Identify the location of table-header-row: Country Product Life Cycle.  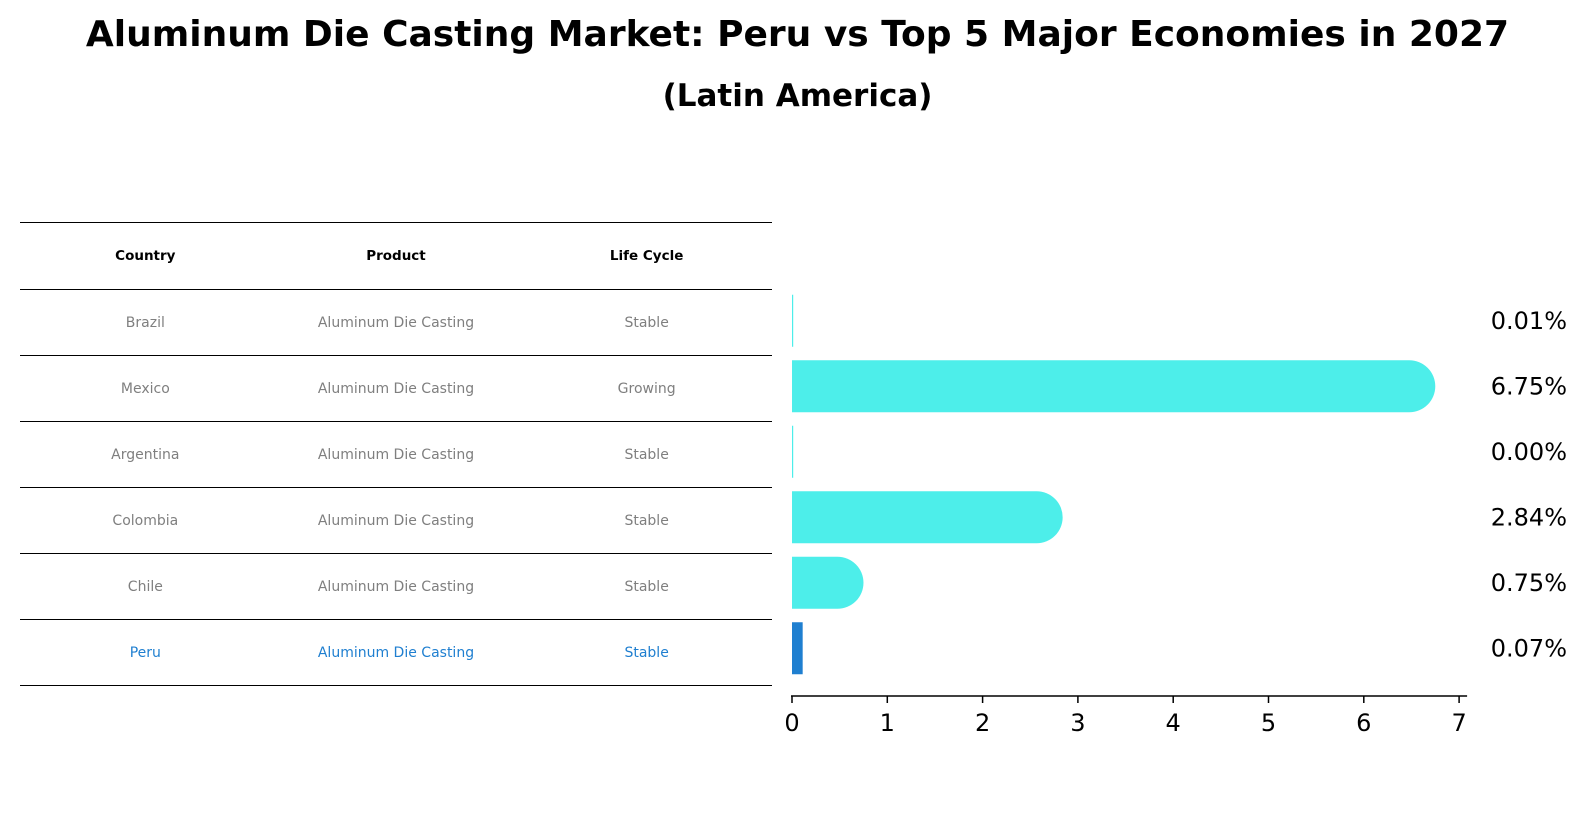
(396, 256).